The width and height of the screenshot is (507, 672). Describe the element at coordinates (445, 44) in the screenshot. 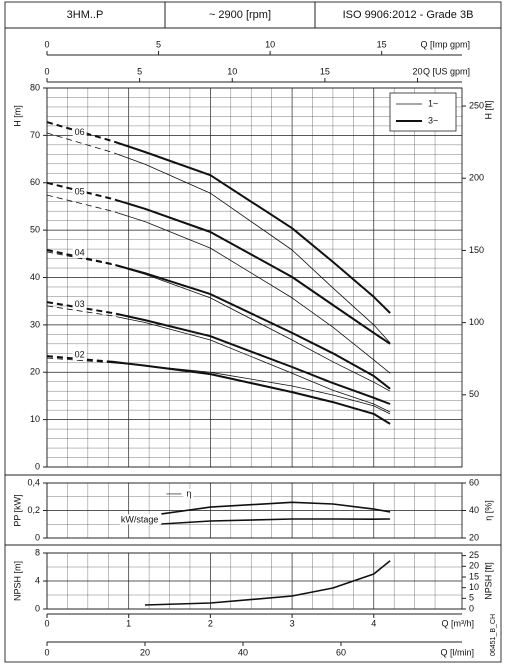

I see `x-top-axis-label: Q [Imp gpm]` at that location.